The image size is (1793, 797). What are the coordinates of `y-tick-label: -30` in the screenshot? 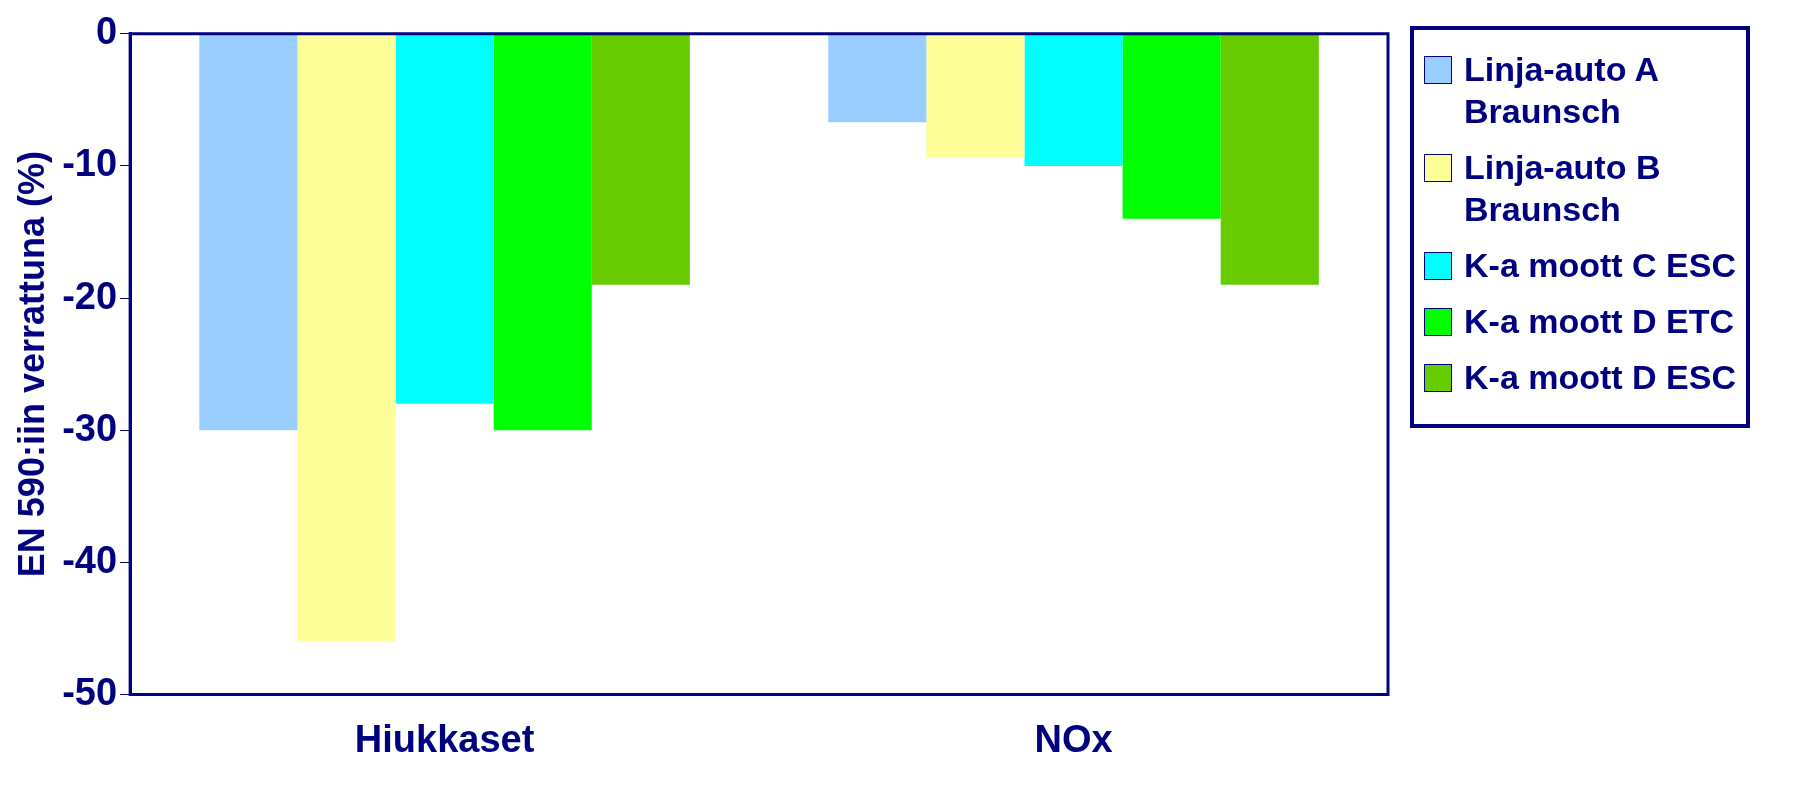 It's located at (90, 427).